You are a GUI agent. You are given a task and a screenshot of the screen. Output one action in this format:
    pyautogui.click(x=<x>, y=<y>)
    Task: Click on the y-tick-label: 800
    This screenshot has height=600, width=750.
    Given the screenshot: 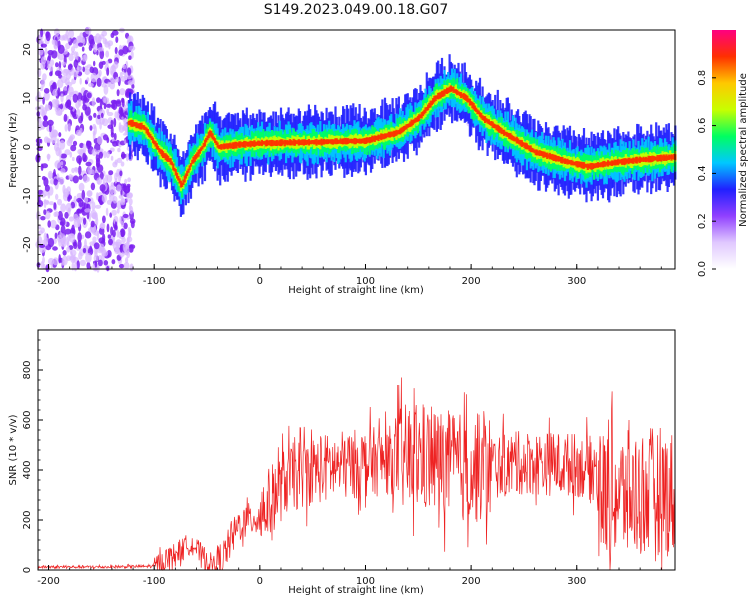 What is the action you would take?
    pyautogui.click(x=27, y=369)
    